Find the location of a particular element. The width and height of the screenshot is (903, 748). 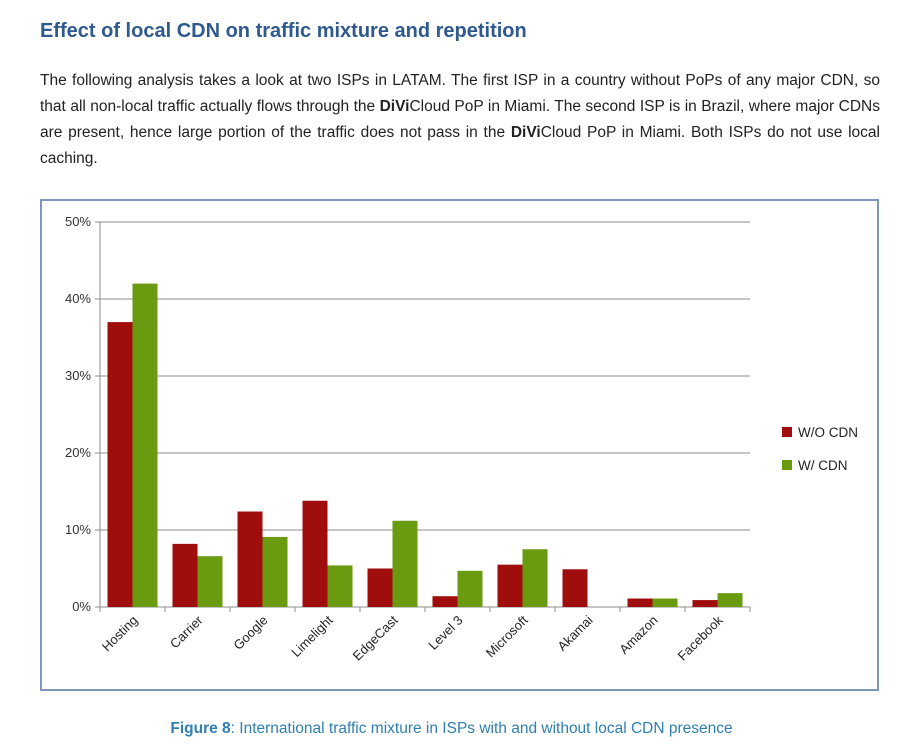

y-tick-label: 50% is located at coordinates (78, 221).